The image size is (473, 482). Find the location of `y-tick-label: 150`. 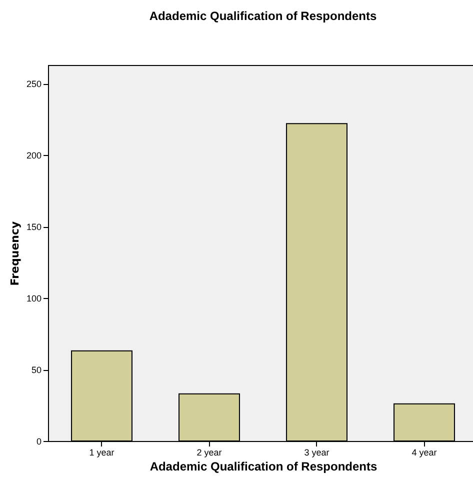

y-tick-label: 150 is located at coordinates (34, 227).